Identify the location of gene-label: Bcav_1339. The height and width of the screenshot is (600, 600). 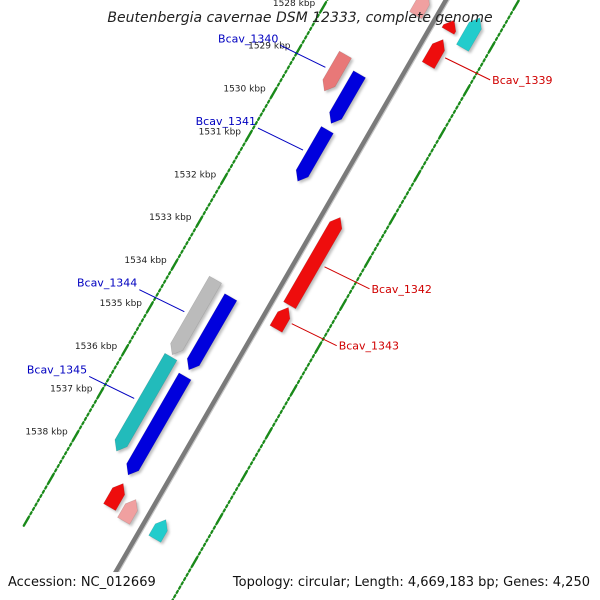
(522, 80).